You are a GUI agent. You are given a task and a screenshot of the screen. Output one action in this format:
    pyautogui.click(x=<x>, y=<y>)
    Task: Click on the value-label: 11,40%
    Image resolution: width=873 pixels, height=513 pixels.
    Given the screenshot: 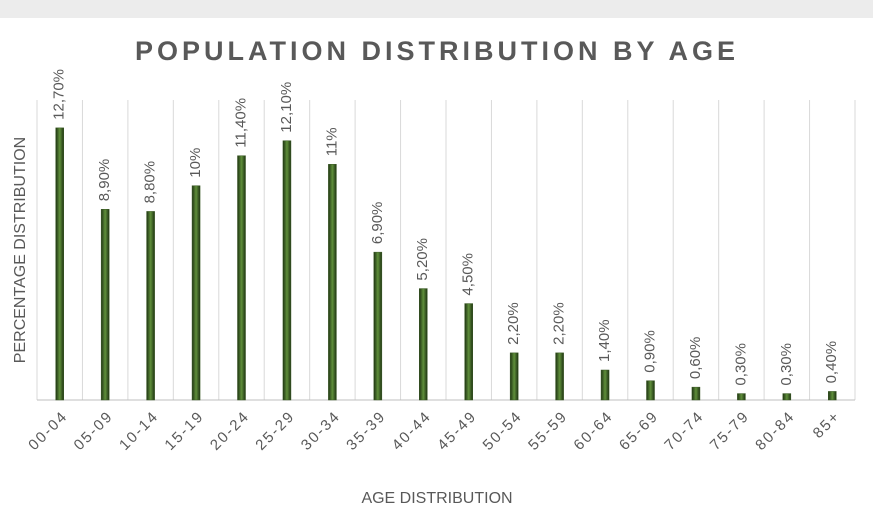 What is the action you would take?
    pyautogui.click(x=240, y=123)
    